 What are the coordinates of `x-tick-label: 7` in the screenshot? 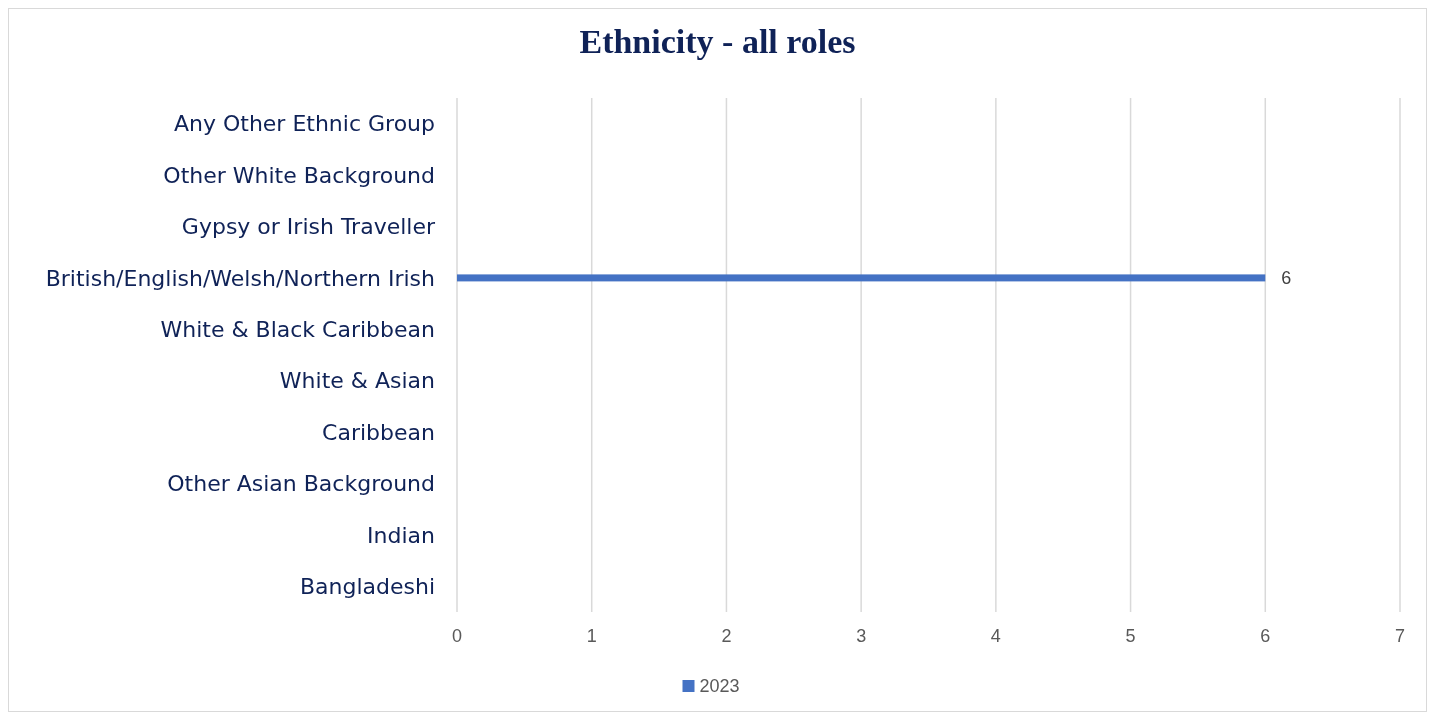 It's located at (1400, 636).